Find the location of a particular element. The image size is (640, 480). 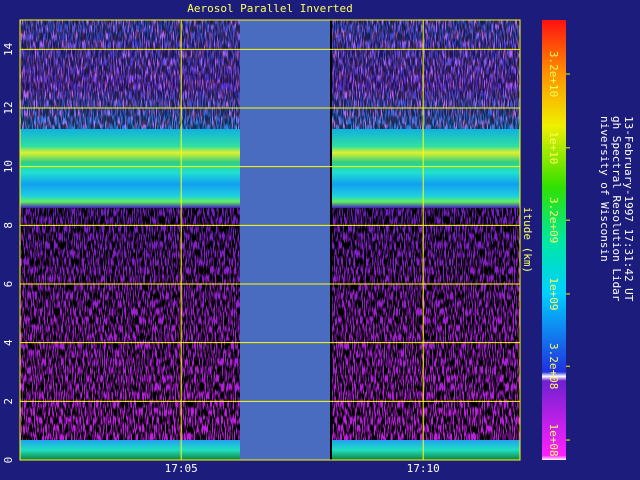

colorbar-tick-label: 1e+08 is located at coordinates (553, 439).